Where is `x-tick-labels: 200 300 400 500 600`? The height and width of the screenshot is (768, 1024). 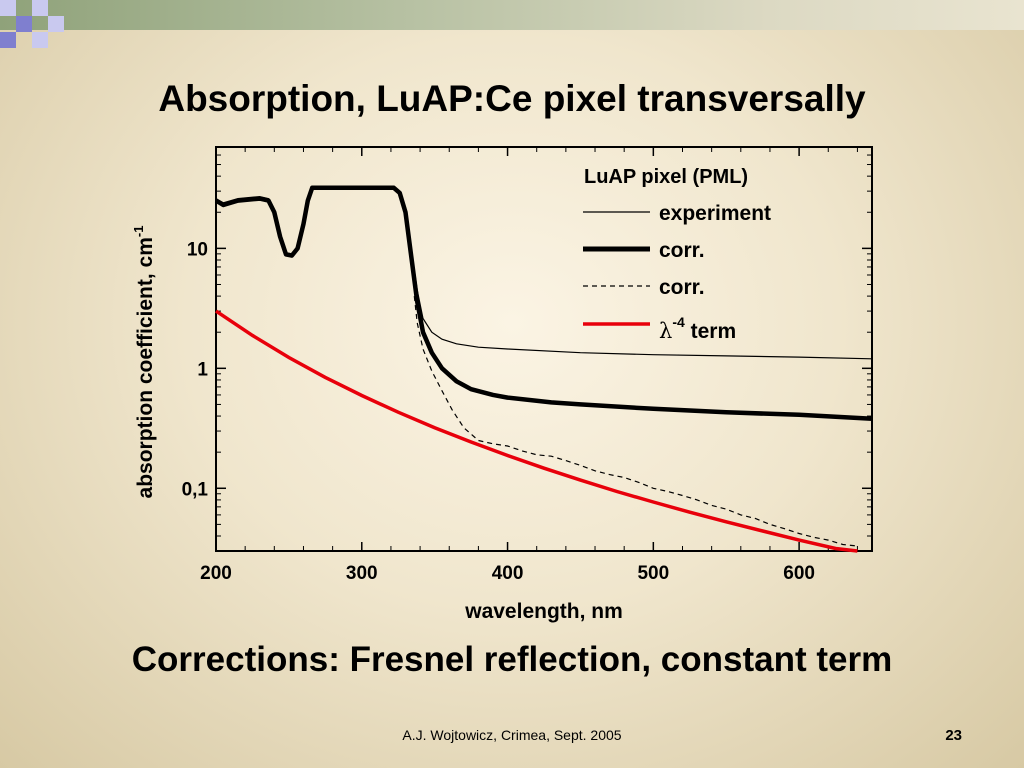
x-tick-labels: 200 300 400 500 600 is located at coordinates (507, 573).